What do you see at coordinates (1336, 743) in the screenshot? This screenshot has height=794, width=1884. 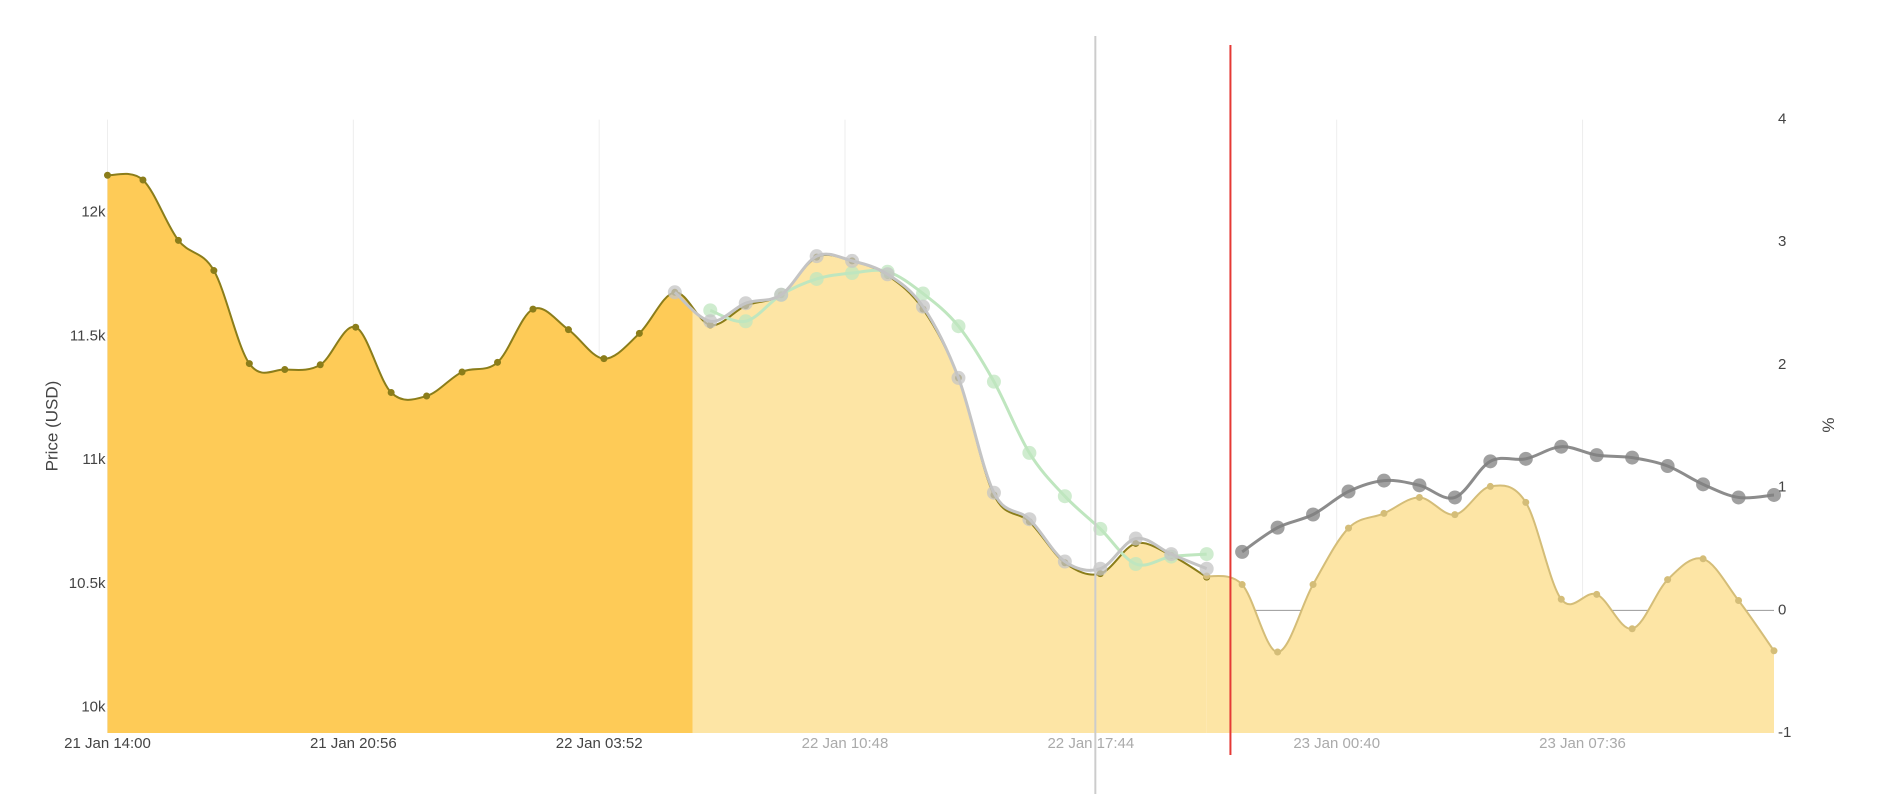 I see `x-tick-label: 23 Jan 00:40` at bounding box center [1336, 743].